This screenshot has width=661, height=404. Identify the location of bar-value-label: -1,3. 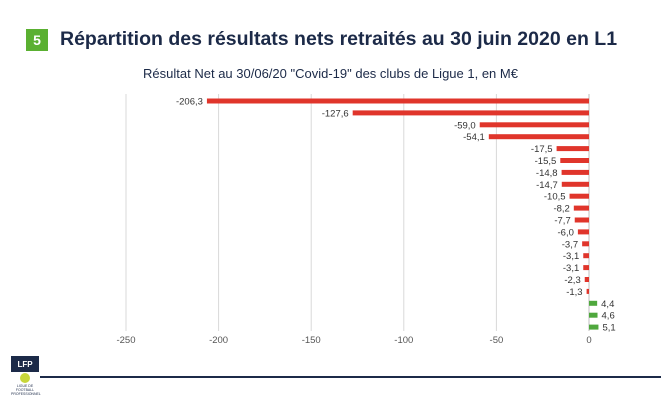
(574, 292).